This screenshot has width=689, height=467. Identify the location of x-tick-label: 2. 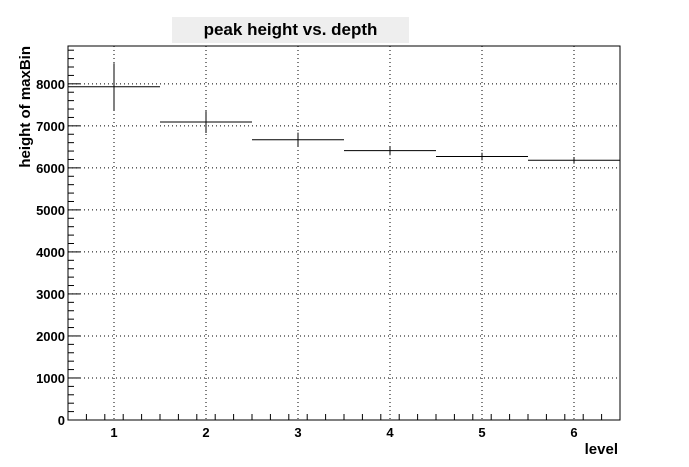
(205, 432).